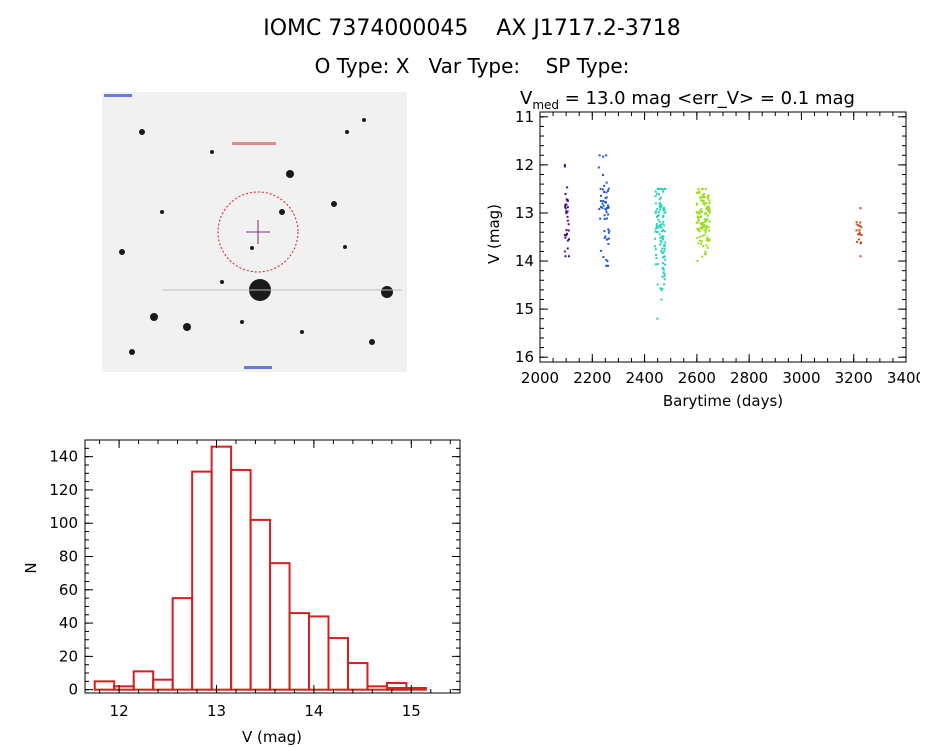 The width and height of the screenshot is (944, 747). Describe the element at coordinates (524, 261) in the screenshot. I see `lc-ytick-label: 14` at that location.